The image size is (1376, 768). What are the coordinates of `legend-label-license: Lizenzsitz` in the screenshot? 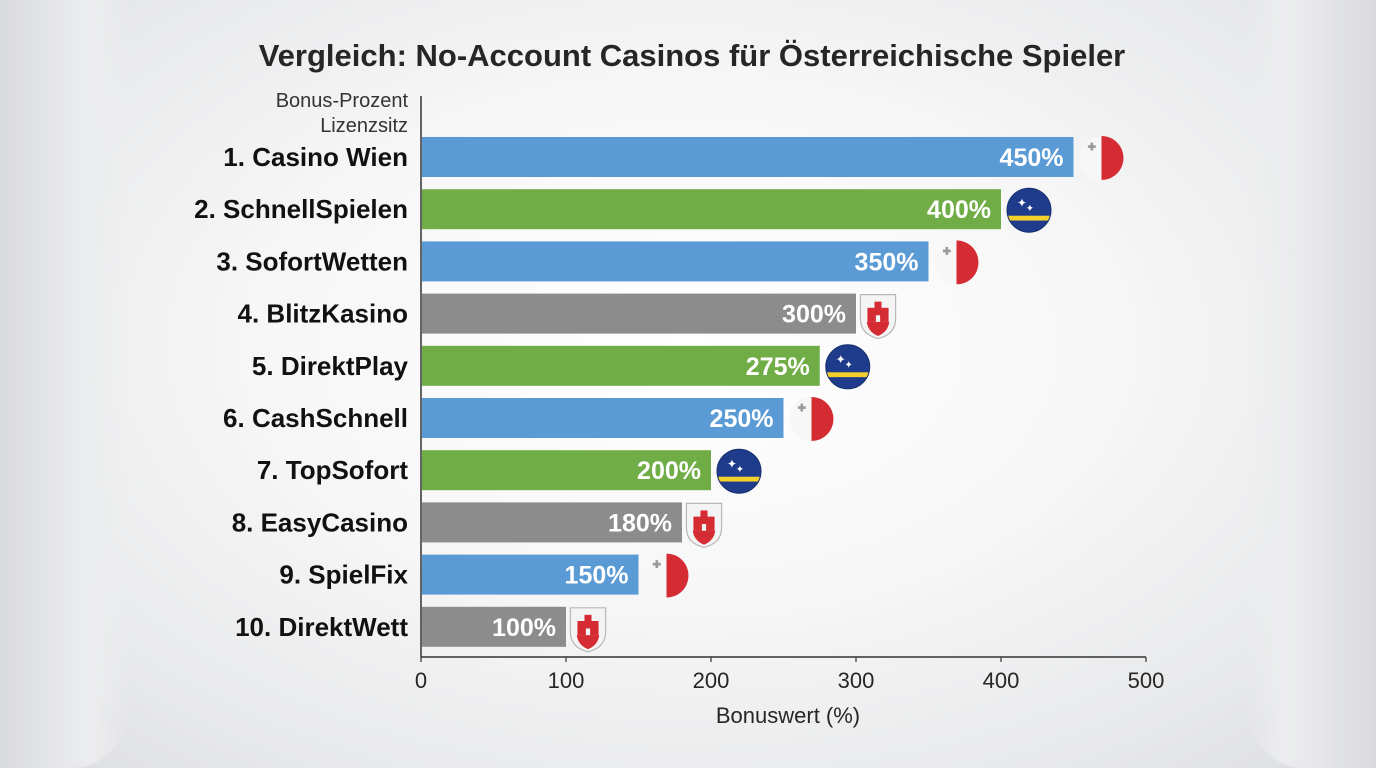 It's located at (364, 126).